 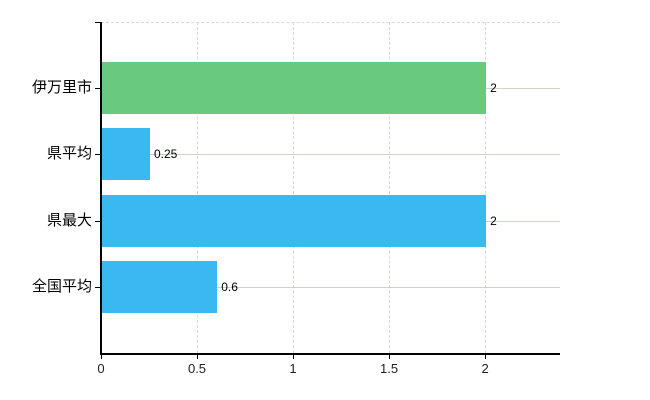 I want to click on x-tick-label: 1.5, so click(x=389, y=368).